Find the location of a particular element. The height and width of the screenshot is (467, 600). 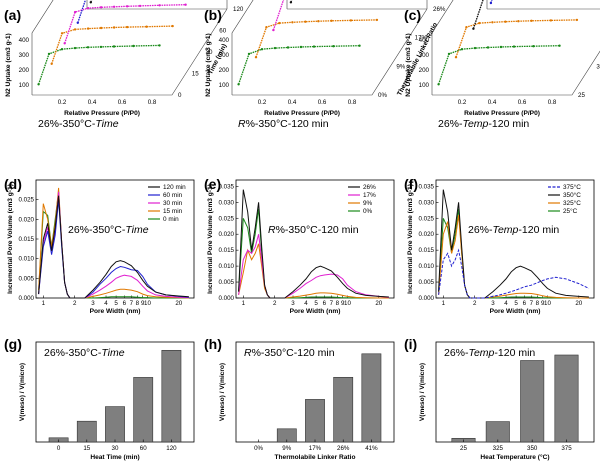

x-axis-label: Heat Time (min) is located at coordinates (114, 457).